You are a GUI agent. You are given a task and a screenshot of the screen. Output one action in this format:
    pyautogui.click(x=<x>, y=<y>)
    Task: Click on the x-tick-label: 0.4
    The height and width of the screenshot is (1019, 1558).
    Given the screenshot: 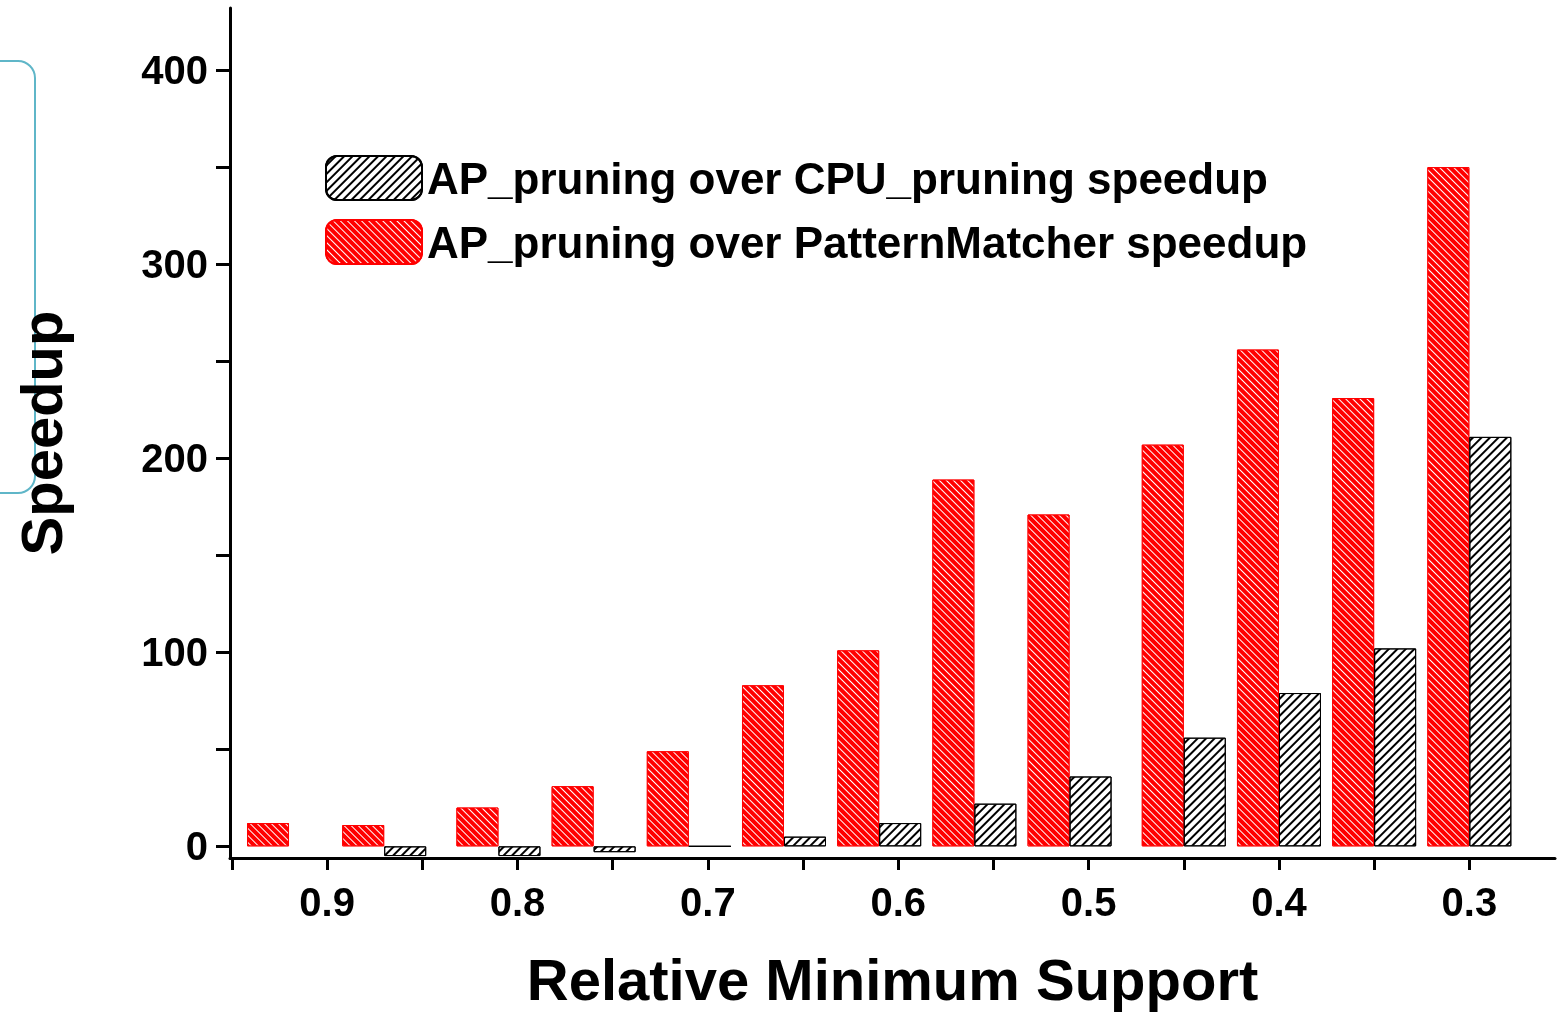 What is the action you would take?
    pyautogui.click(x=1279, y=902)
    